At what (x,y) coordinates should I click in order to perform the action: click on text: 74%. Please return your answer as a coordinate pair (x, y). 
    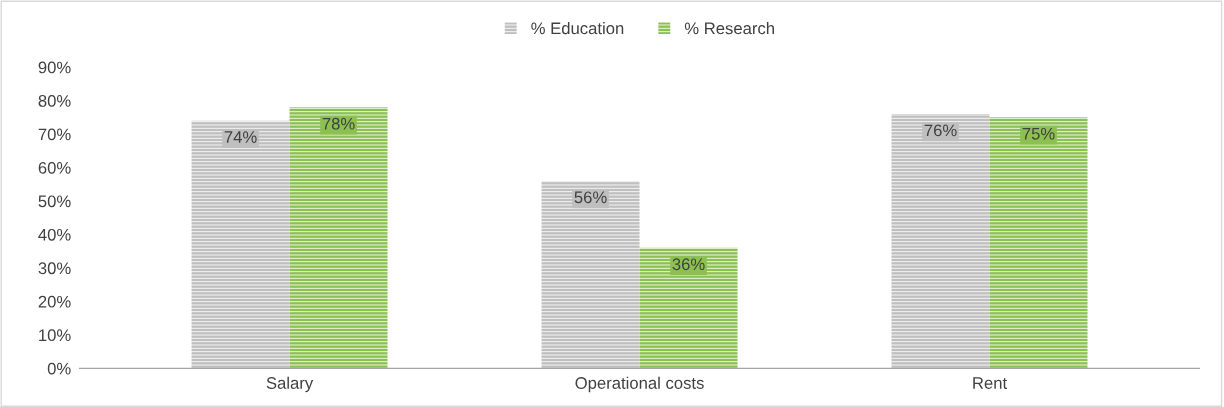
    Looking at the image, I should click on (240, 137).